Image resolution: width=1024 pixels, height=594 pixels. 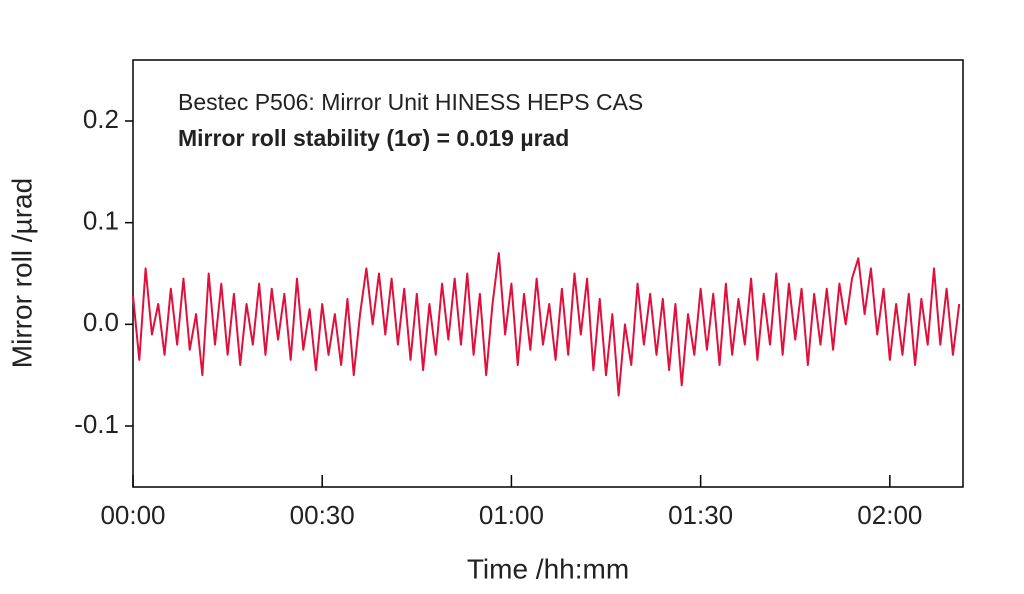 What do you see at coordinates (410, 102) in the screenshot?
I see `annotation: Bestec P506: Mirror Unit HINESS HEPS CAS` at bounding box center [410, 102].